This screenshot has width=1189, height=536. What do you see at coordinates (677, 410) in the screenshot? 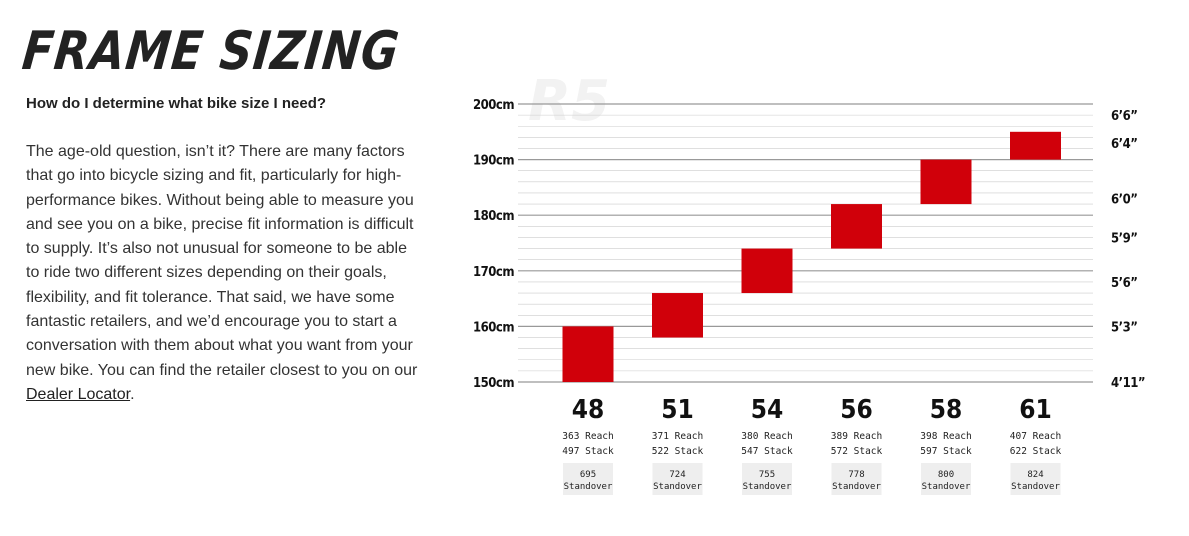
I see `size-label: 51` at bounding box center [677, 410].